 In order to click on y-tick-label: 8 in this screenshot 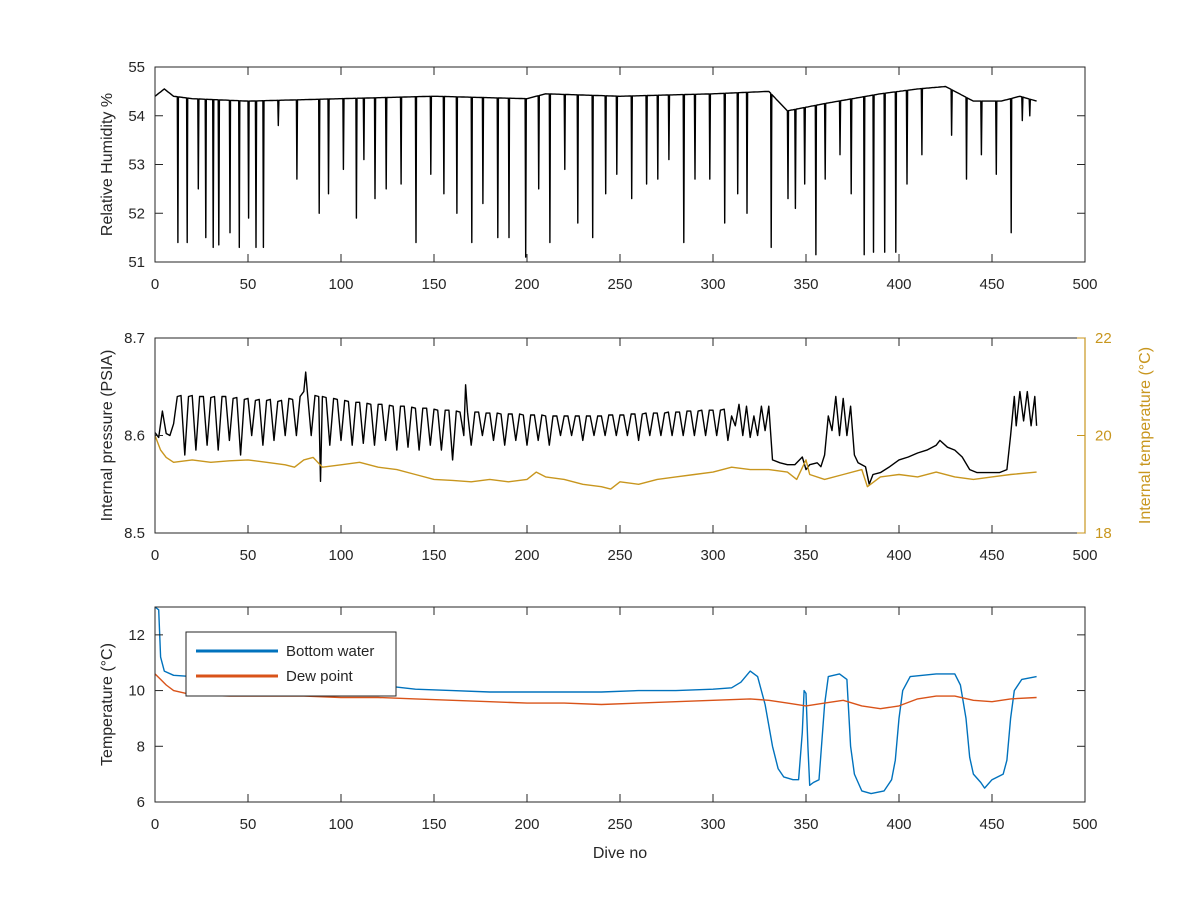, I will do `click(141, 746)`.